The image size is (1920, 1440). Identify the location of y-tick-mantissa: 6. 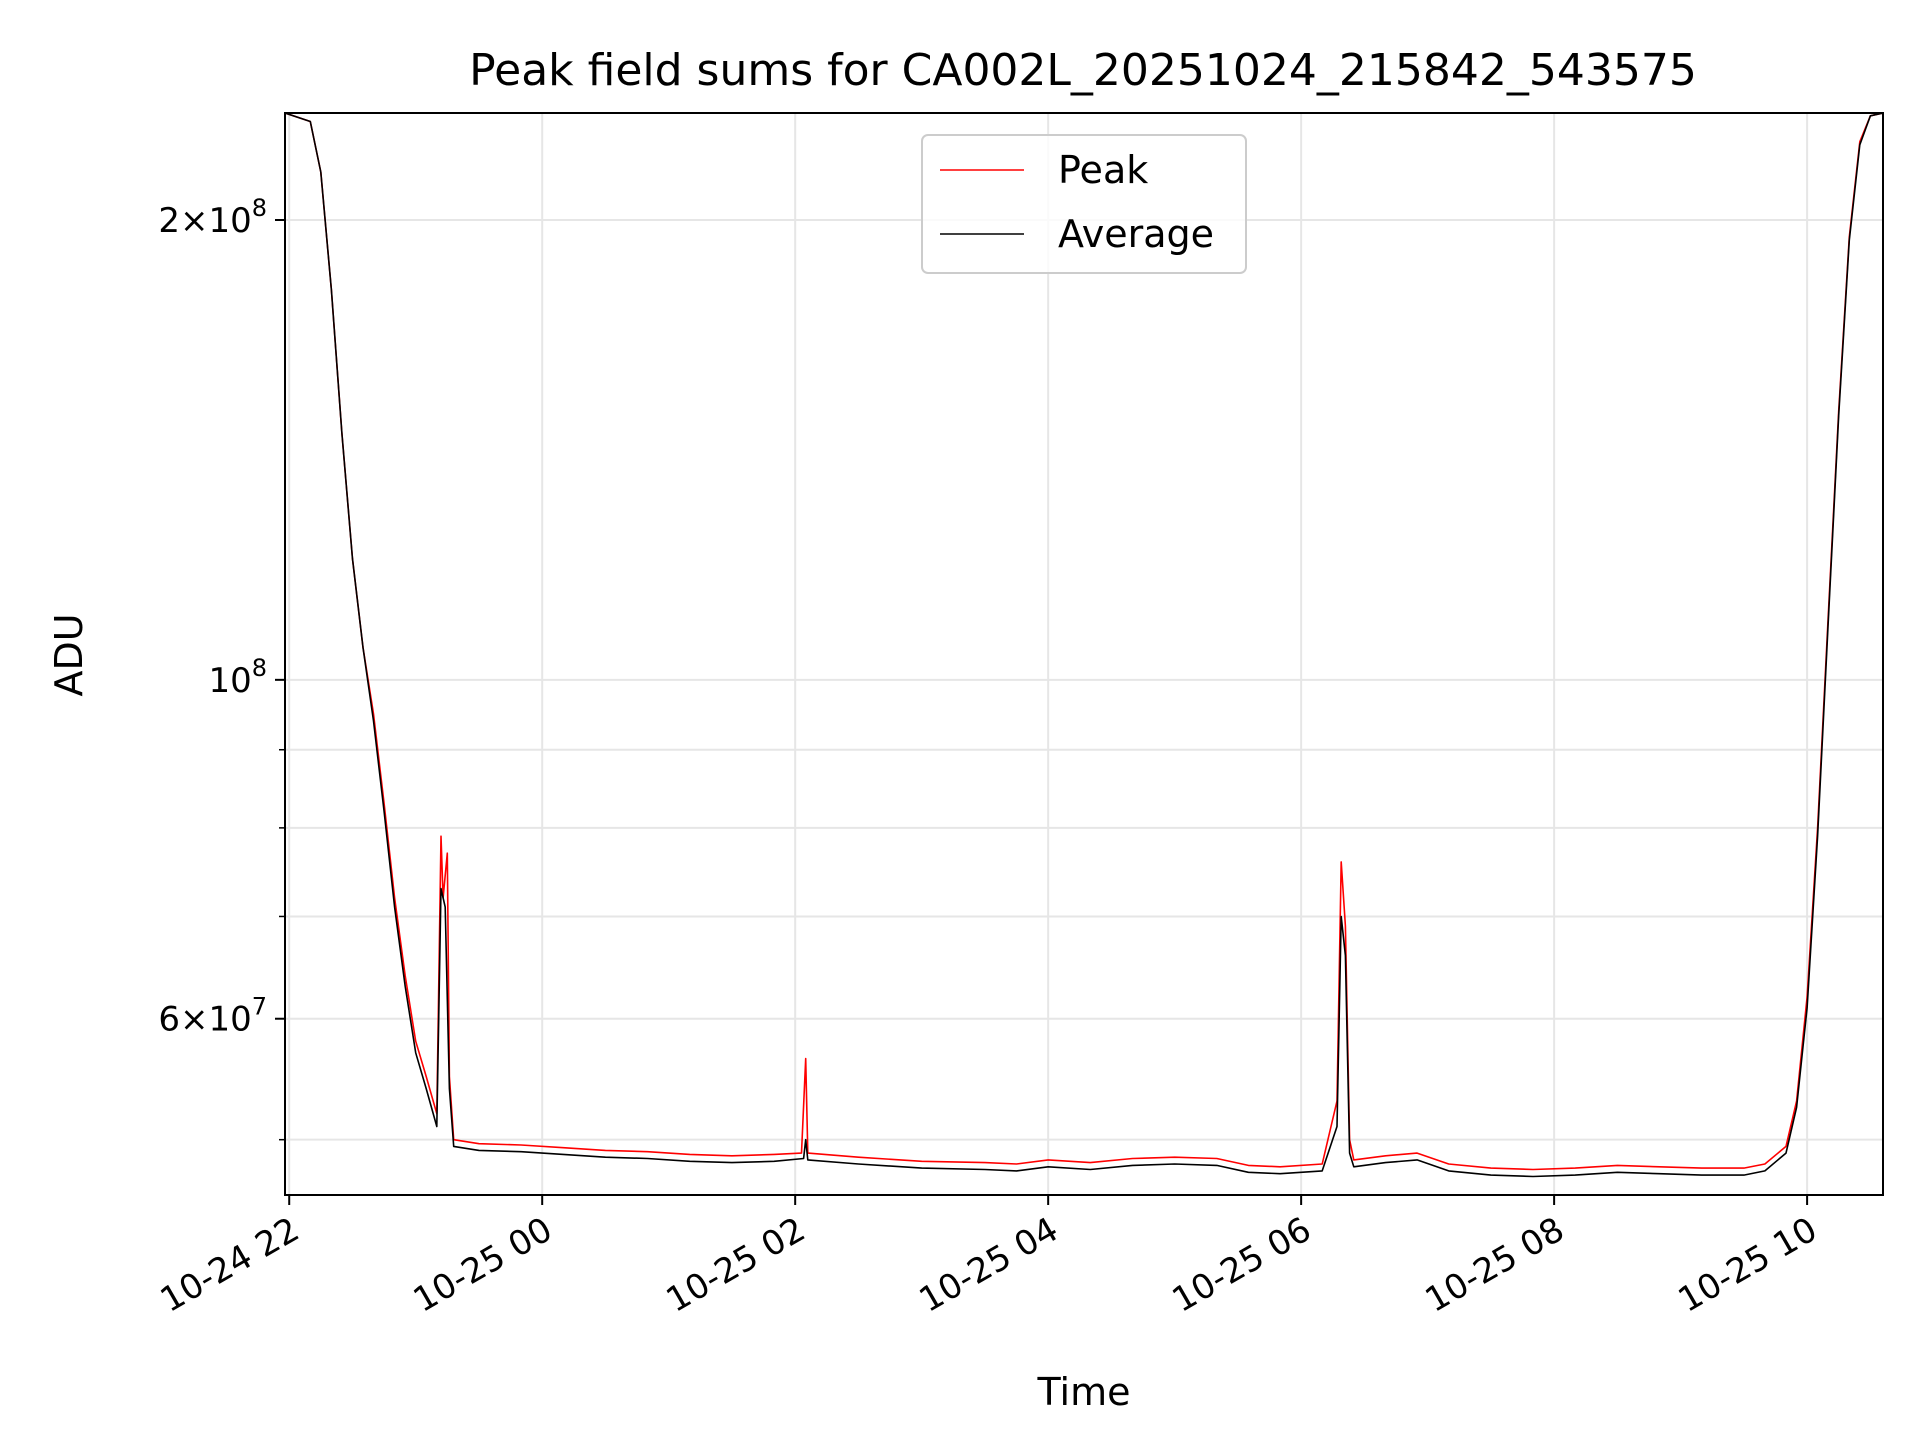
(169, 1020).